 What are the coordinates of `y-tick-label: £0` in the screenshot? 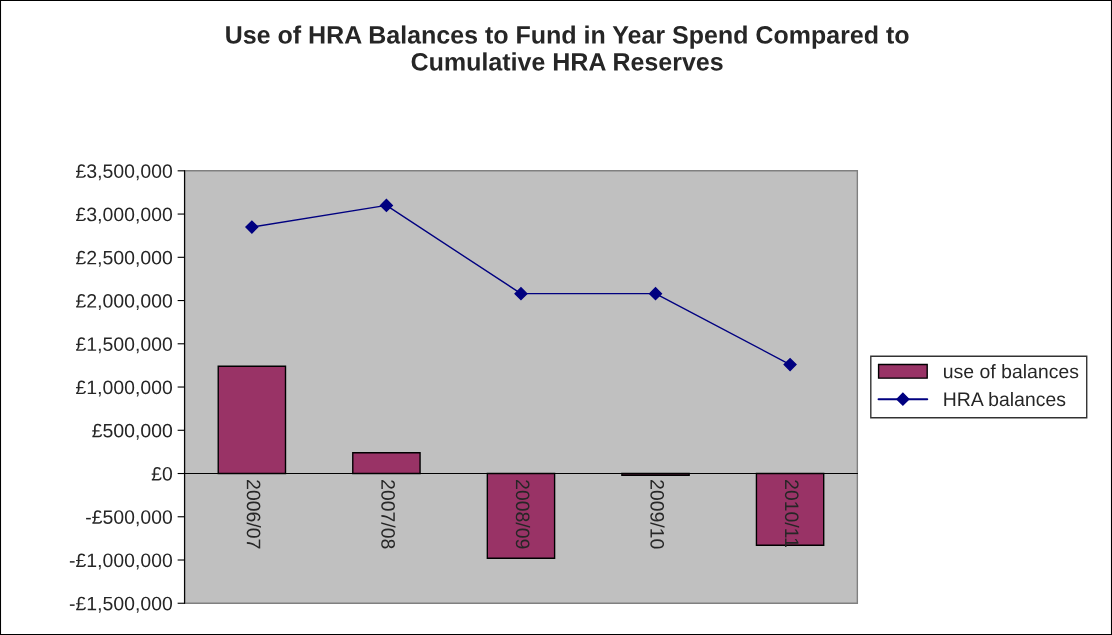 It's located at (162, 473).